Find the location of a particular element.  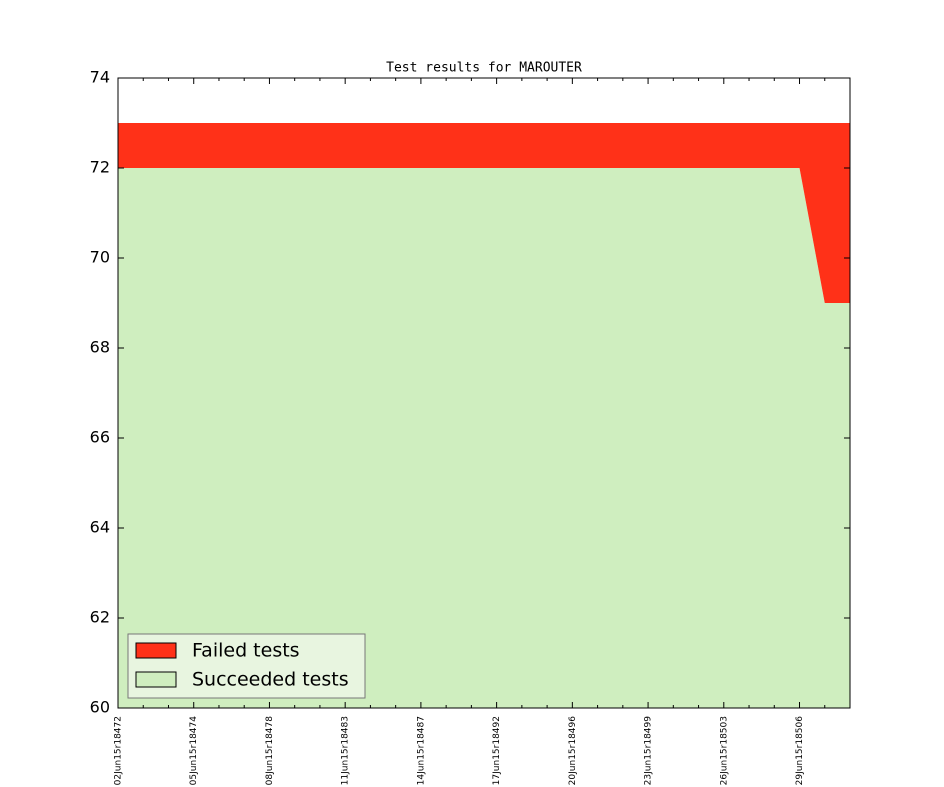

x-tick-label: 20Jun15r18496 is located at coordinates (573, 751).